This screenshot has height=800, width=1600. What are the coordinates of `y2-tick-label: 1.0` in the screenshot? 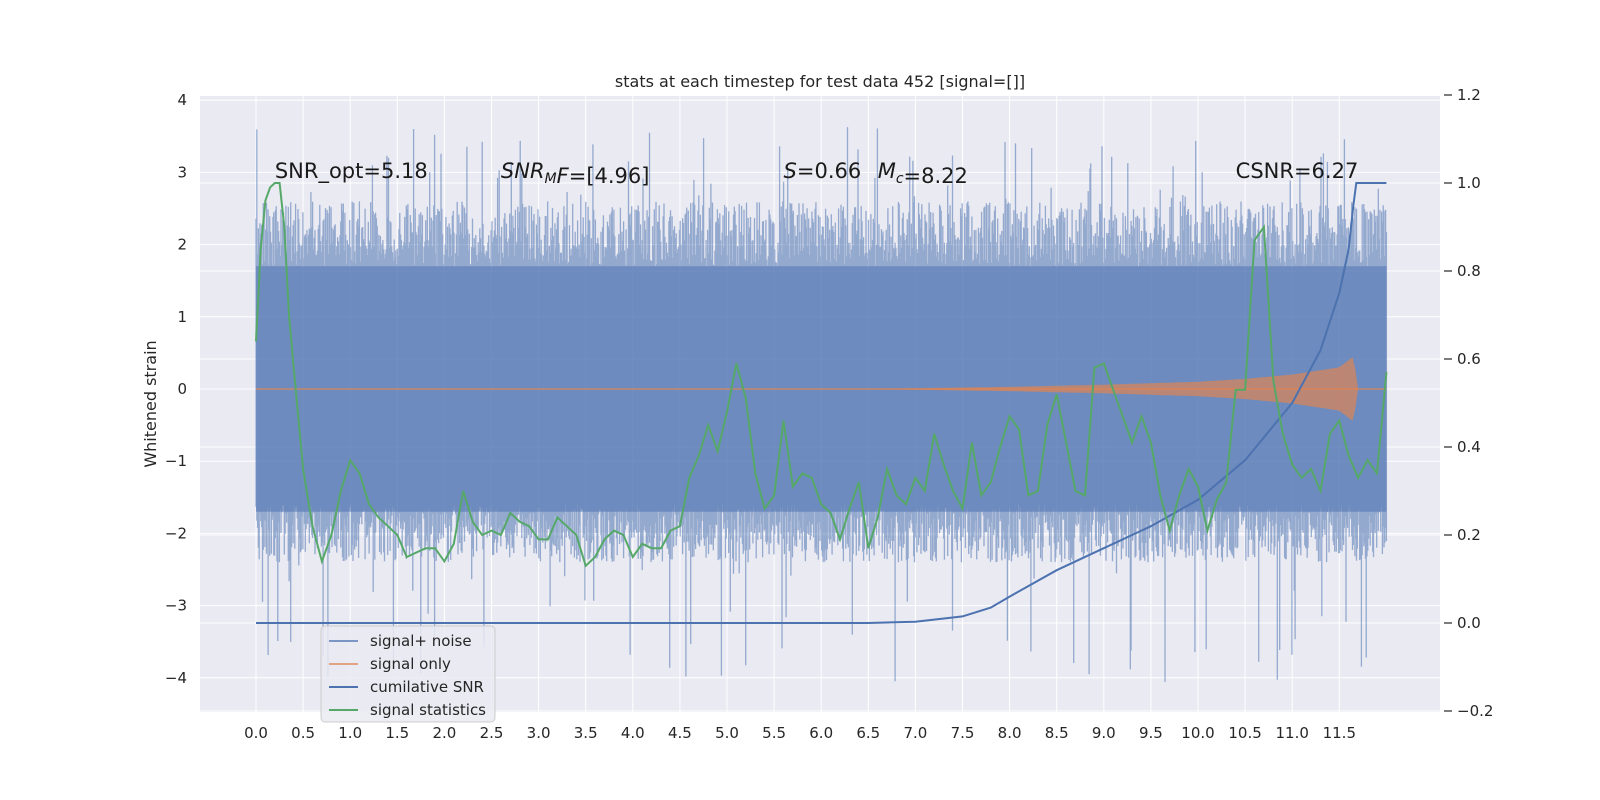 It's located at (1469, 183).